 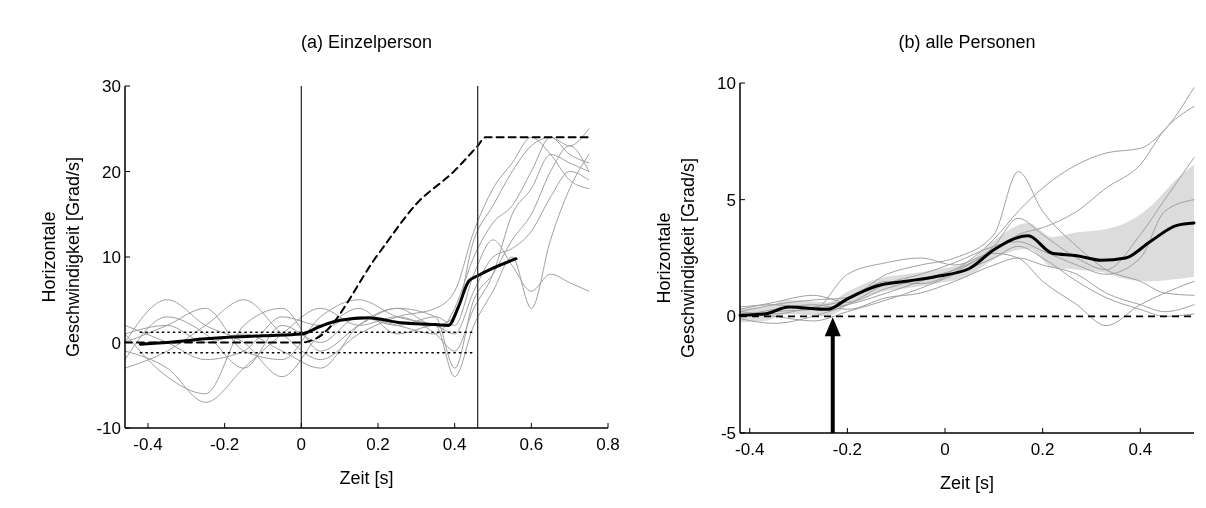 I want to click on x-tick-label: 0.8, so click(x=608, y=444).